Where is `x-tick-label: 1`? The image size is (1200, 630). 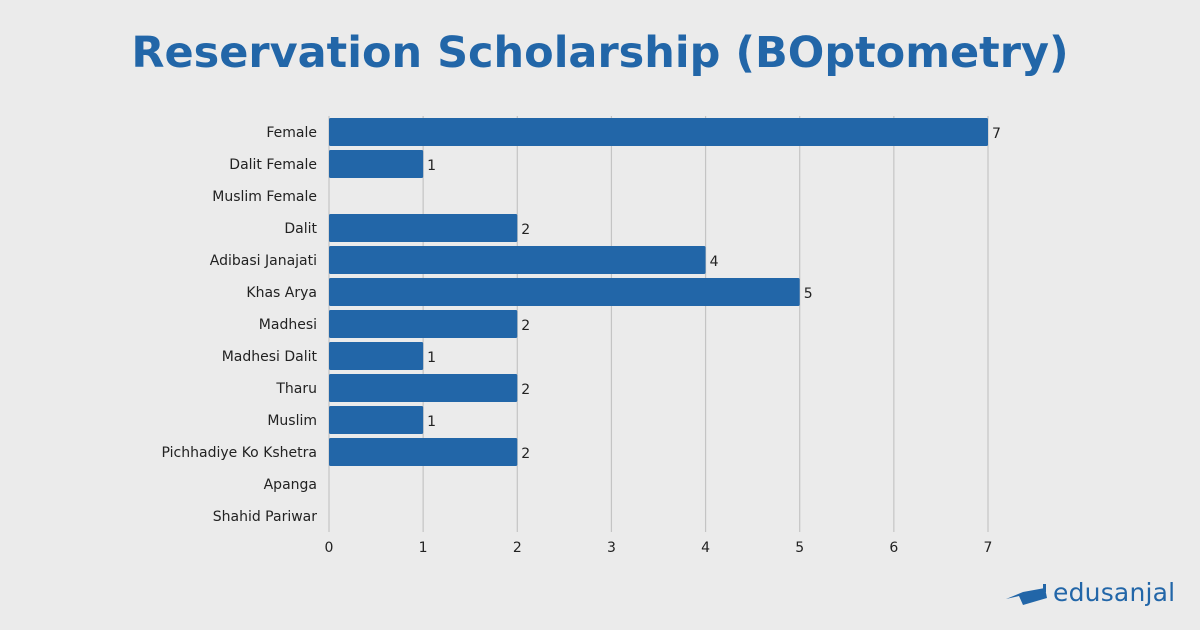
x-tick-label: 1 is located at coordinates (423, 548).